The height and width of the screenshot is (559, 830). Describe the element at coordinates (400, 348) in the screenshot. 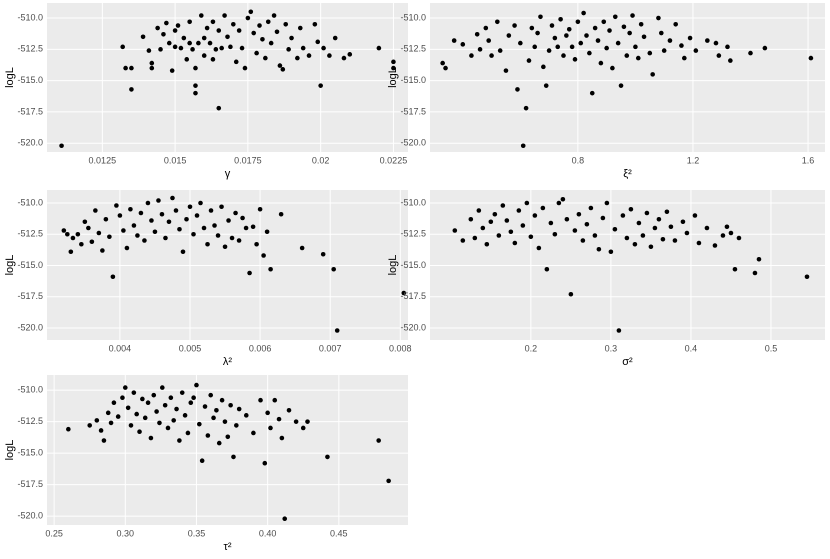

I see `x-tick-label: 0.008` at that location.